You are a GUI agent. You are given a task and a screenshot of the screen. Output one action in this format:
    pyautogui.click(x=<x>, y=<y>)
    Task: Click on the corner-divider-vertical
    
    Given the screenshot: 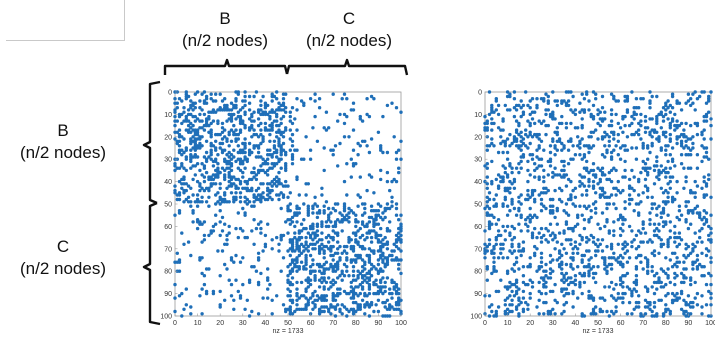 What is the action you would take?
    pyautogui.click(x=124, y=20)
    